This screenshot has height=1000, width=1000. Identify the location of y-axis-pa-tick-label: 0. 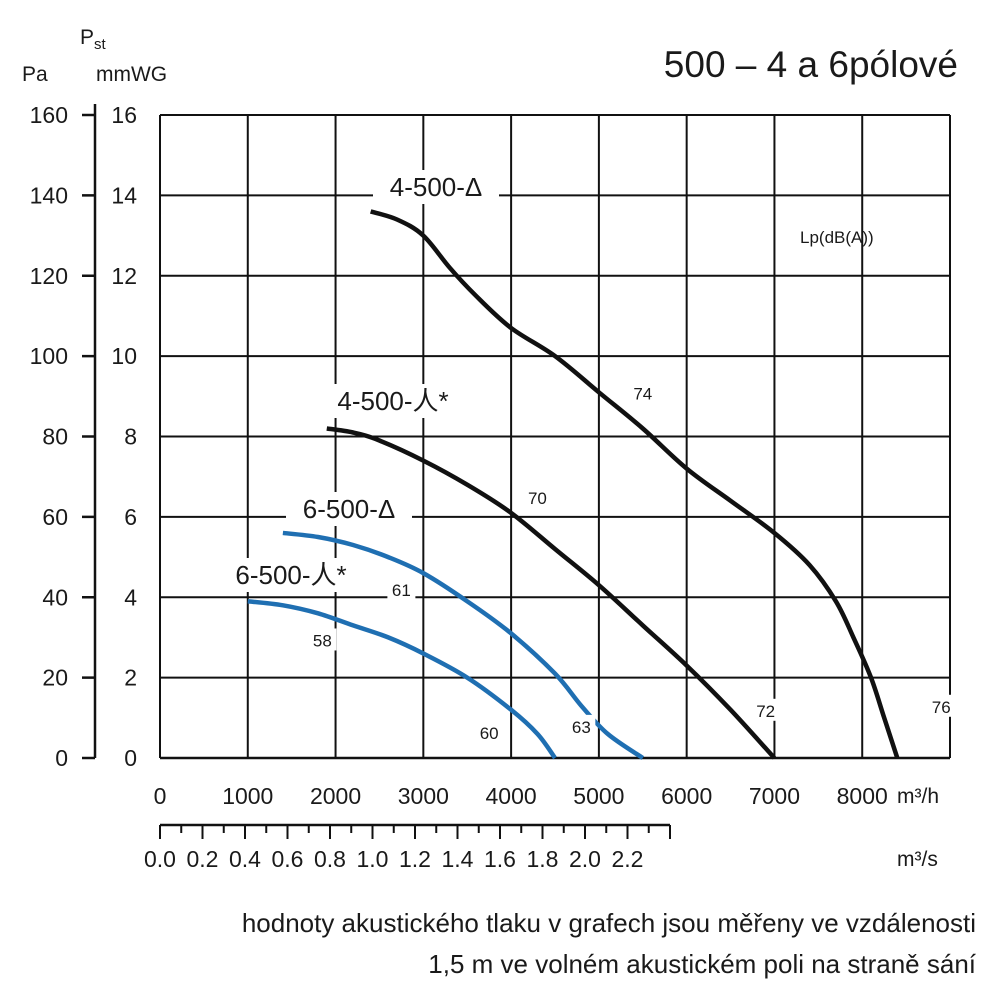
(61, 758).